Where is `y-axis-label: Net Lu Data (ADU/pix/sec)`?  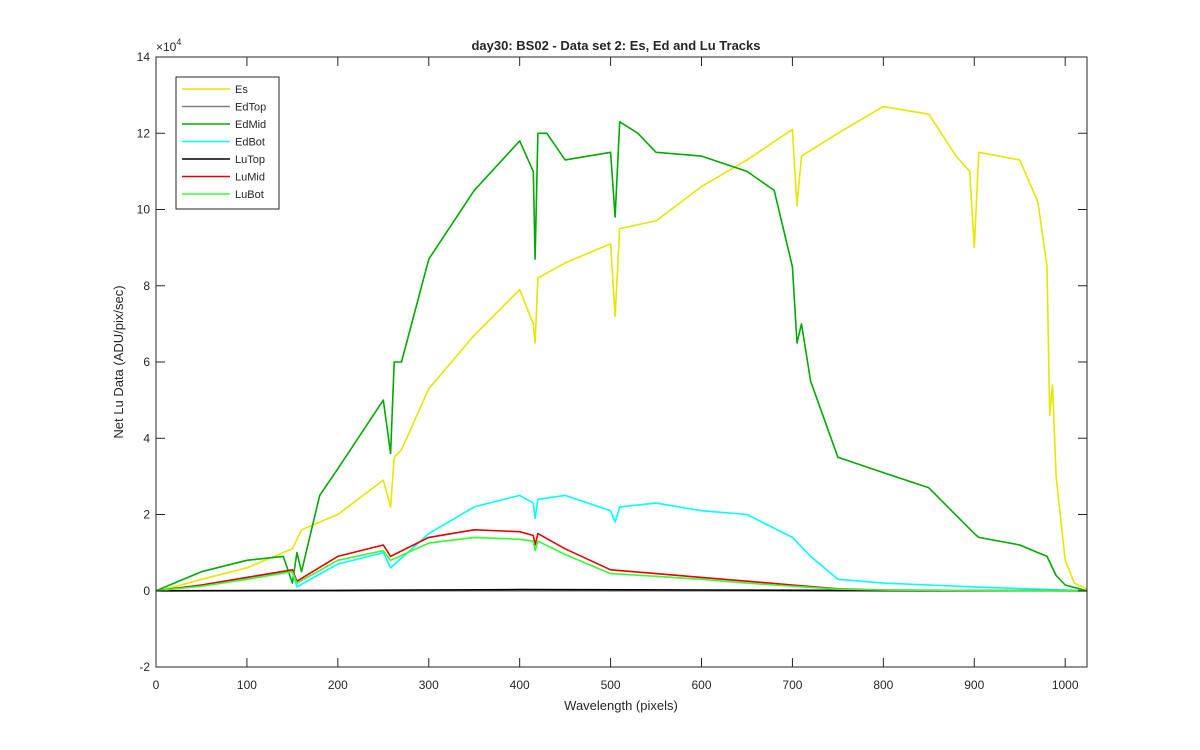 y-axis-label: Net Lu Data (ADU/pix/sec) is located at coordinates (118, 361).